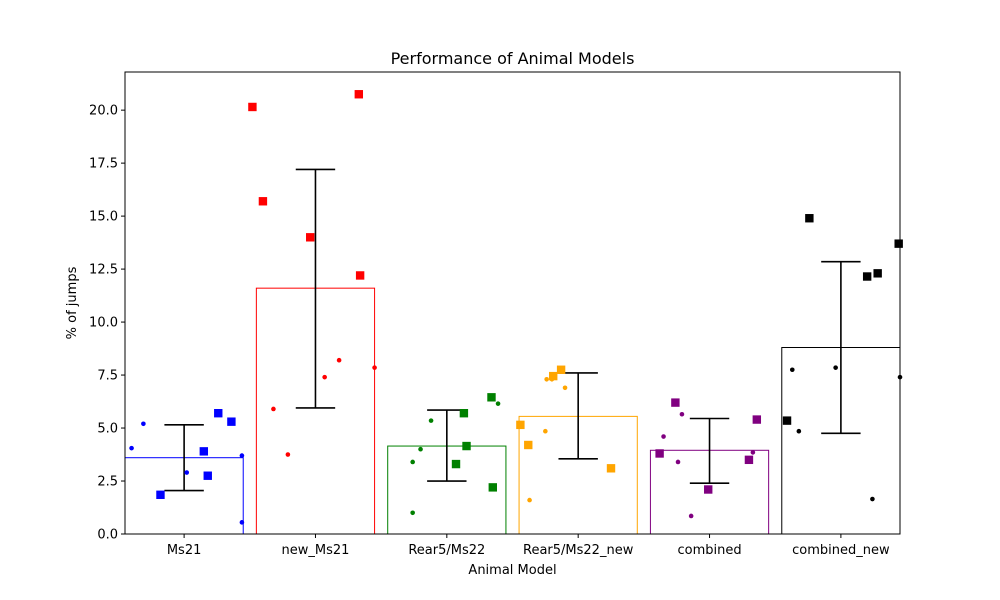  I want to click on y-axis: 0.0 2.5 5.0 7.5 10.0 12.5 15.0 17.5 20.0, so click(107, 323).